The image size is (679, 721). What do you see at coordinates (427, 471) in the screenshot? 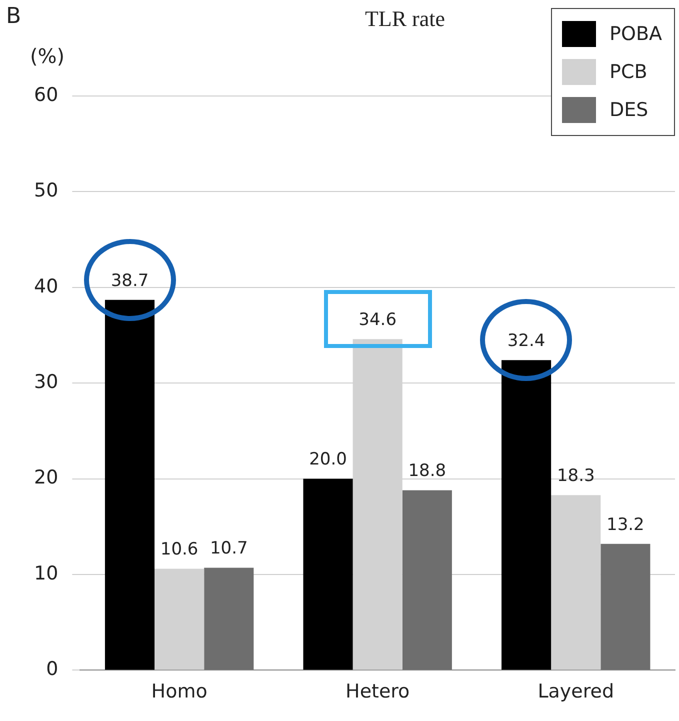
I see `data-label: 18.8` at bounding box center [427, 471].